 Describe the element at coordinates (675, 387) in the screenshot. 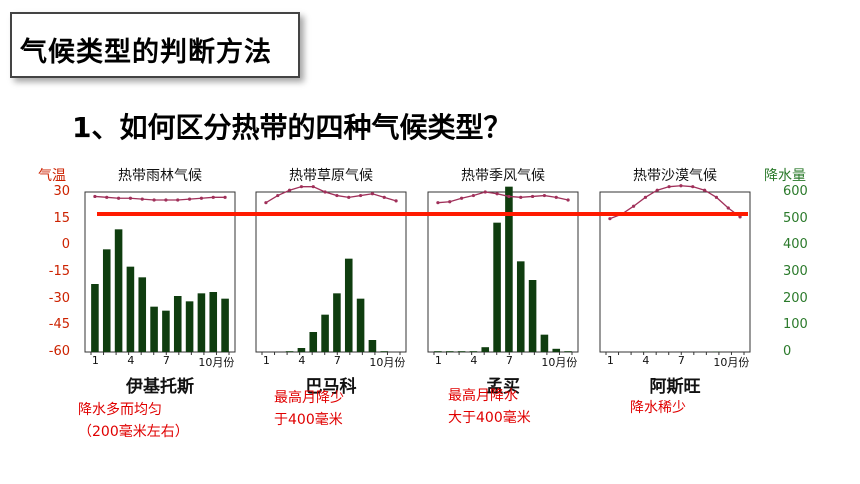

I see `city-name: 阿斯旺` at that location.